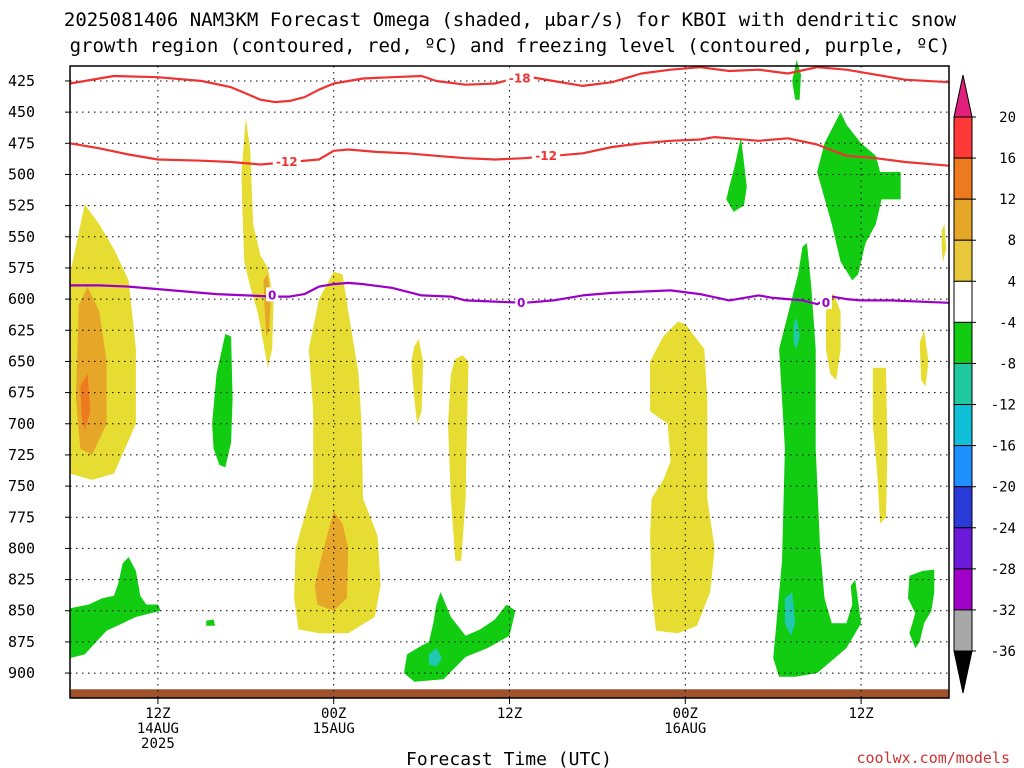  I want to click on colorbar-label: -4, so click(1007, 323).